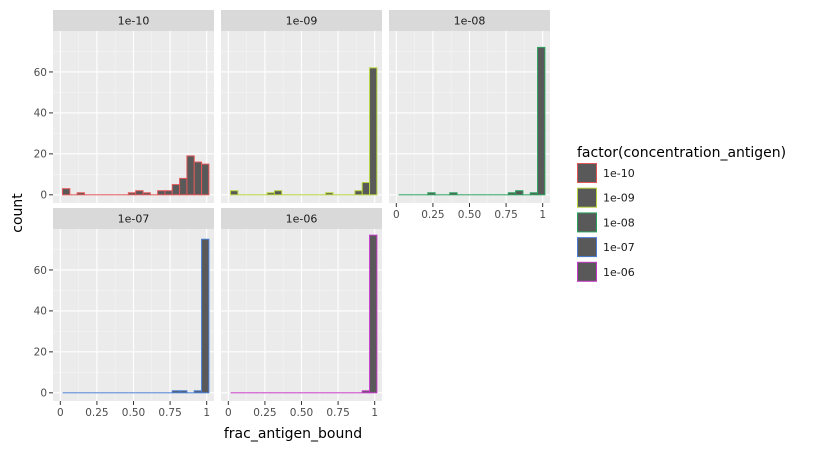 The width and height of the screenshot is (832, 452). Describe the element at coordinates (619, 173) in the screenshot. I see `legend-label: 1e-10` at that location.